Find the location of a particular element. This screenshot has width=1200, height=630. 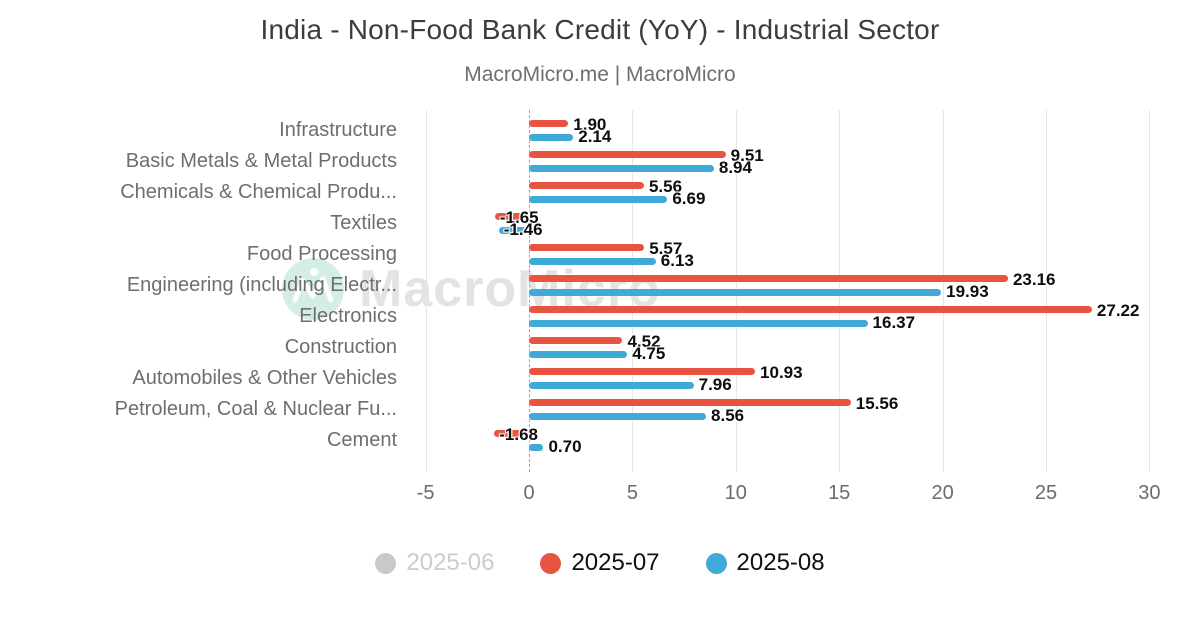

value-label-2025-08-construction: 4.75 is located at coordinates (649, 353).